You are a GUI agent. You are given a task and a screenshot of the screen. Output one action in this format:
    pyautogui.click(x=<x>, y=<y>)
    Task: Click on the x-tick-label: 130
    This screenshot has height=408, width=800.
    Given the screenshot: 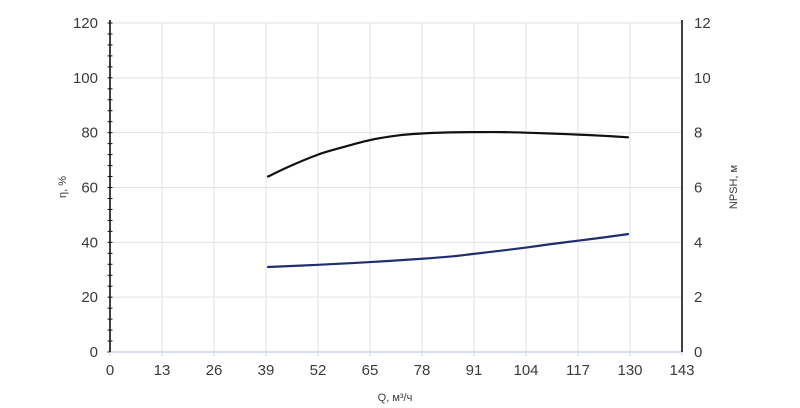 What is the action you would take?
    pyautogui.click(x=629, y=370)
    